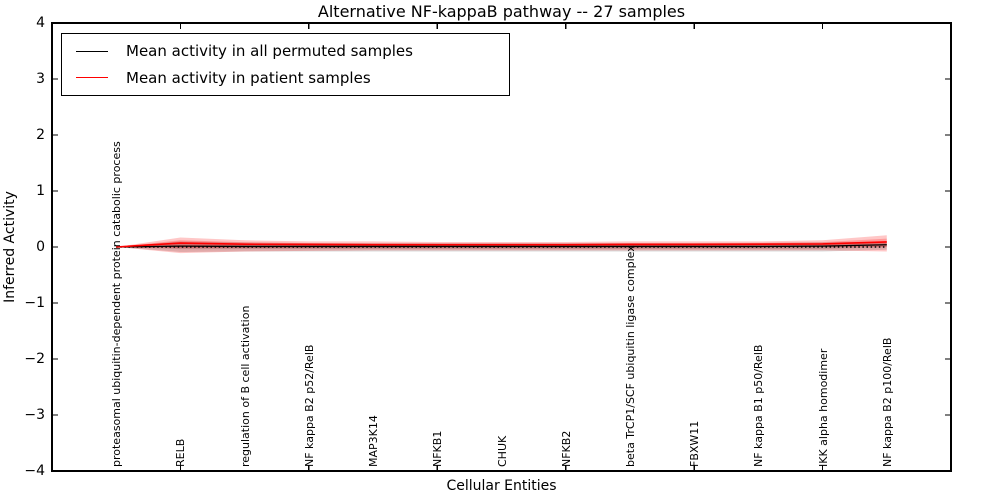  I want to click on y-tick-label: 4, so click(40, 23).